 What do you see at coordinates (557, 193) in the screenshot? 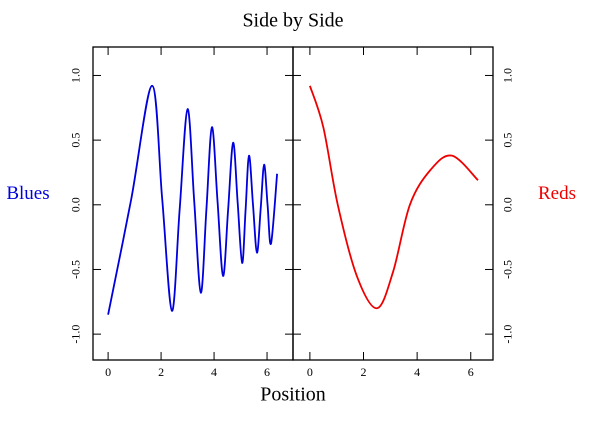
I see `y-axis-label: Reds` at bounding box center [557, 193].